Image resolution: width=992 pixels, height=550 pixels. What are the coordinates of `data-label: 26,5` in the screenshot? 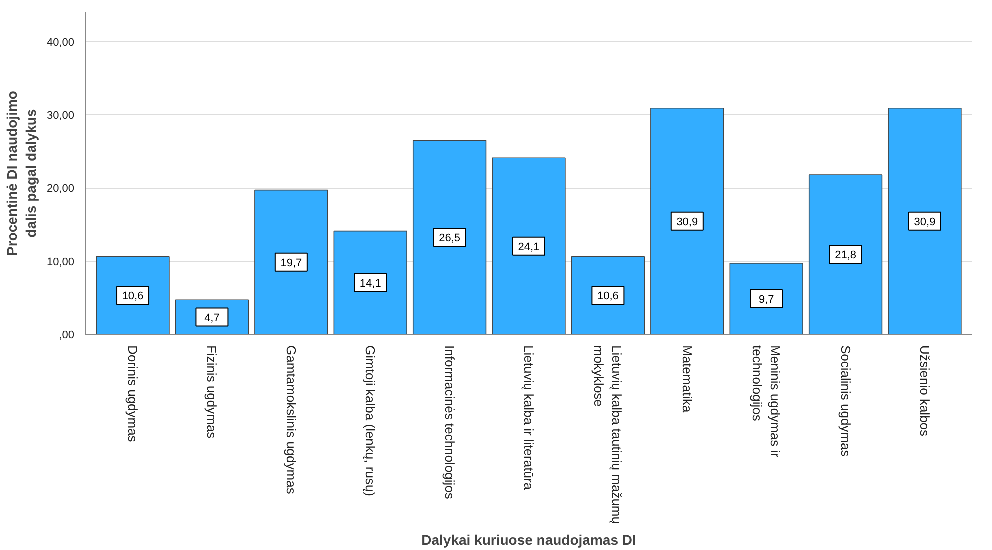 It's located at (450, 238).